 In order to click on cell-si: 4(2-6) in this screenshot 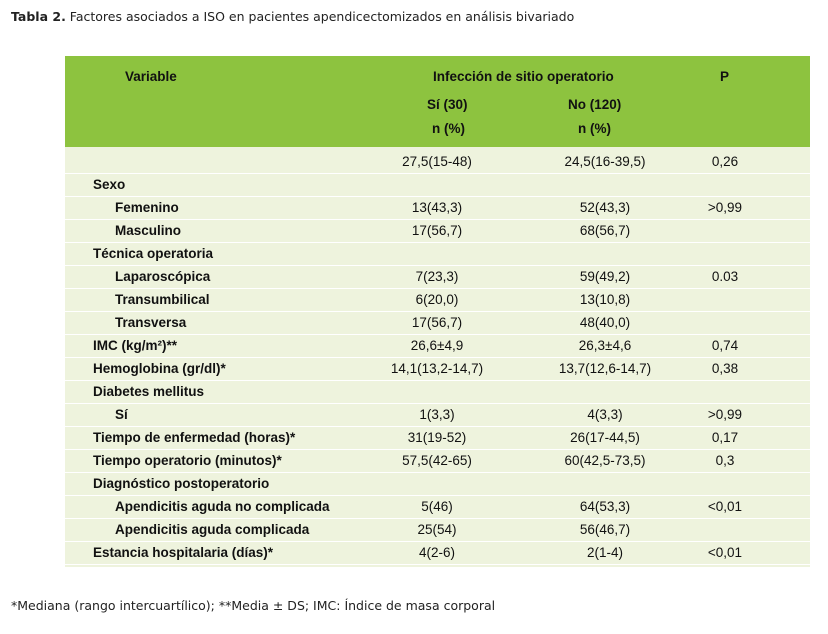, I will do `click(436, 552)`.